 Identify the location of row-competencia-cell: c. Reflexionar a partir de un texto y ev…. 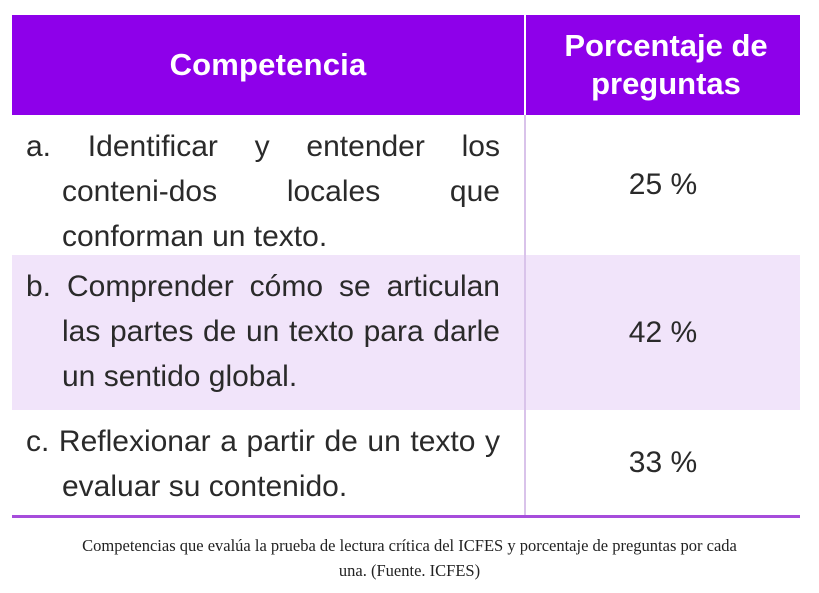
(269, 462).